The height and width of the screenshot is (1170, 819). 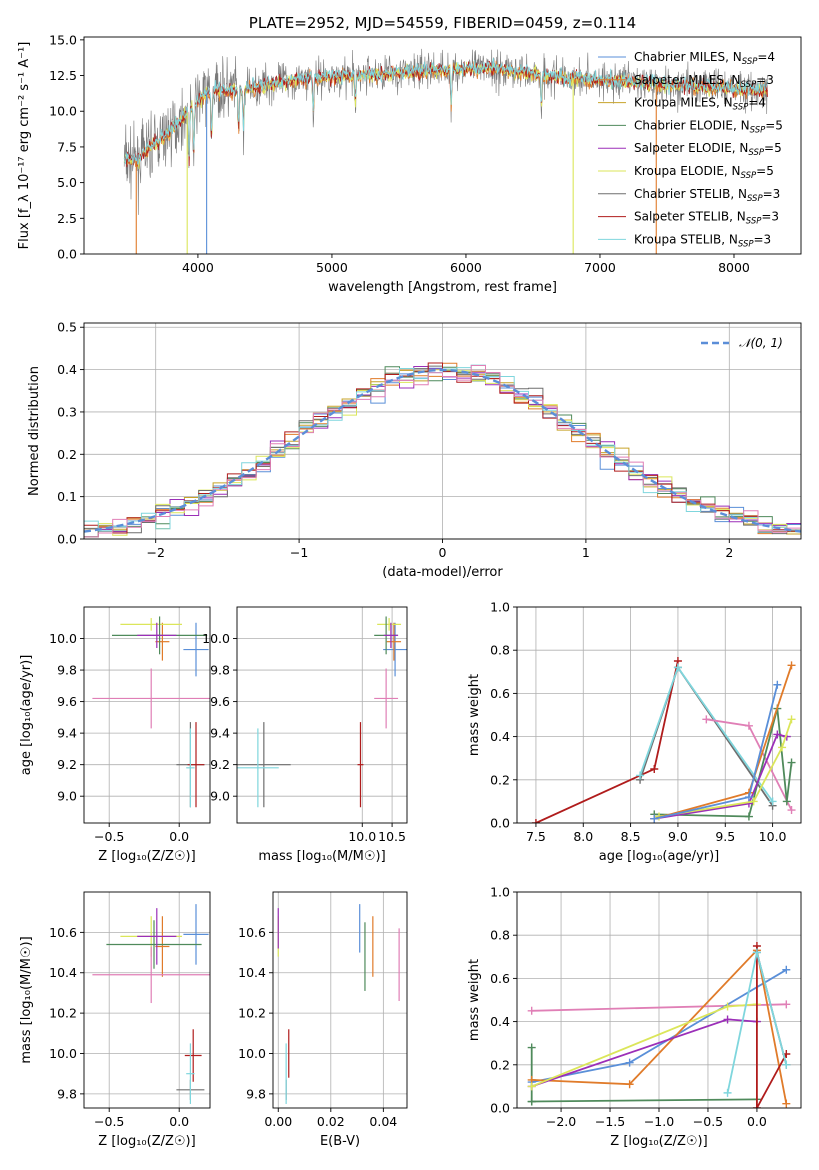 What do you see at coordinates (702, 240) in the screenshot?
I see `legend-label: Kroupa STELIB, NSSP=3` at bounding box center [702, 240].